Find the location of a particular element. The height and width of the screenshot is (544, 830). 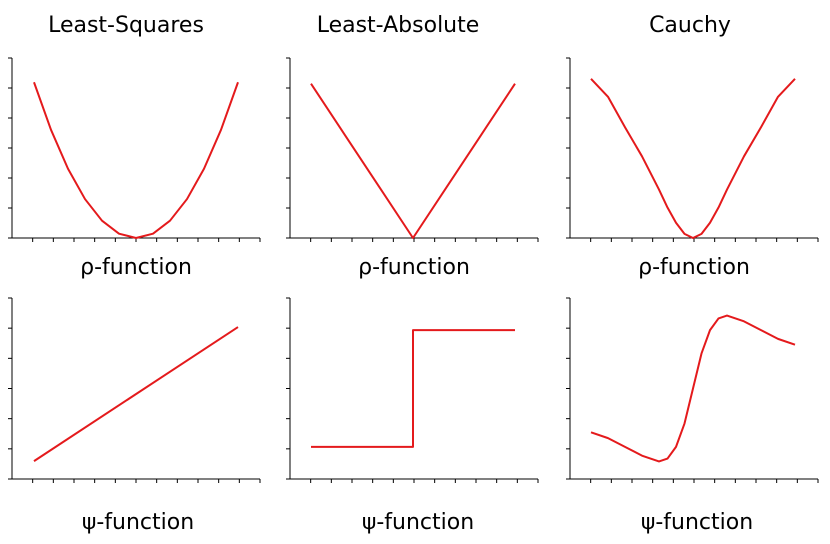

xlabel-cauchy-rho: ρ-function is located at coordinates (694, 267).